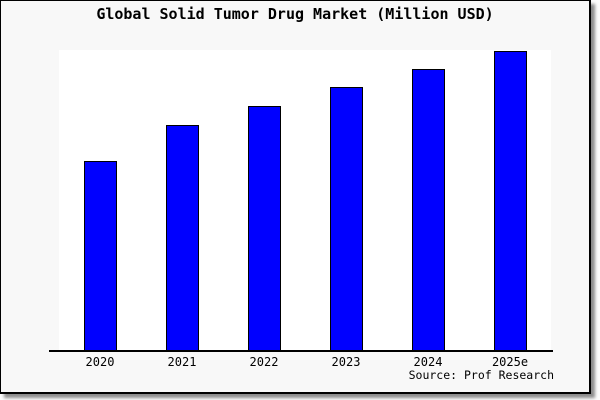 This screenshot has height=400, width=600. Describe the element at coordinates (481, 375) in the screenshot. I see `source-credit: Source: Prof Research` at that location.